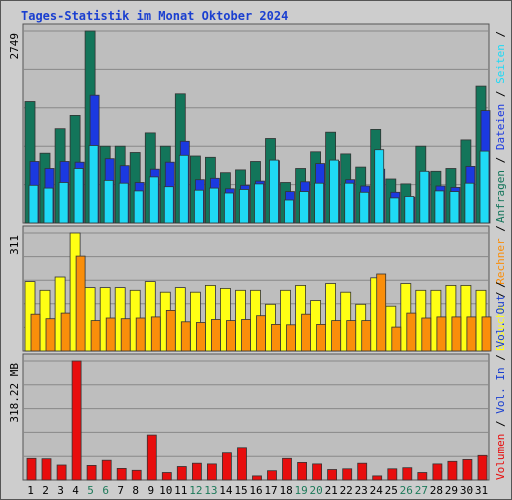 Image resolution: width=512 pixels, height=500 pixels. What do you see at coordinates (255, 490) in the screenshot?
I see `x-tick-label: 16` at bounding box center [255, 490].